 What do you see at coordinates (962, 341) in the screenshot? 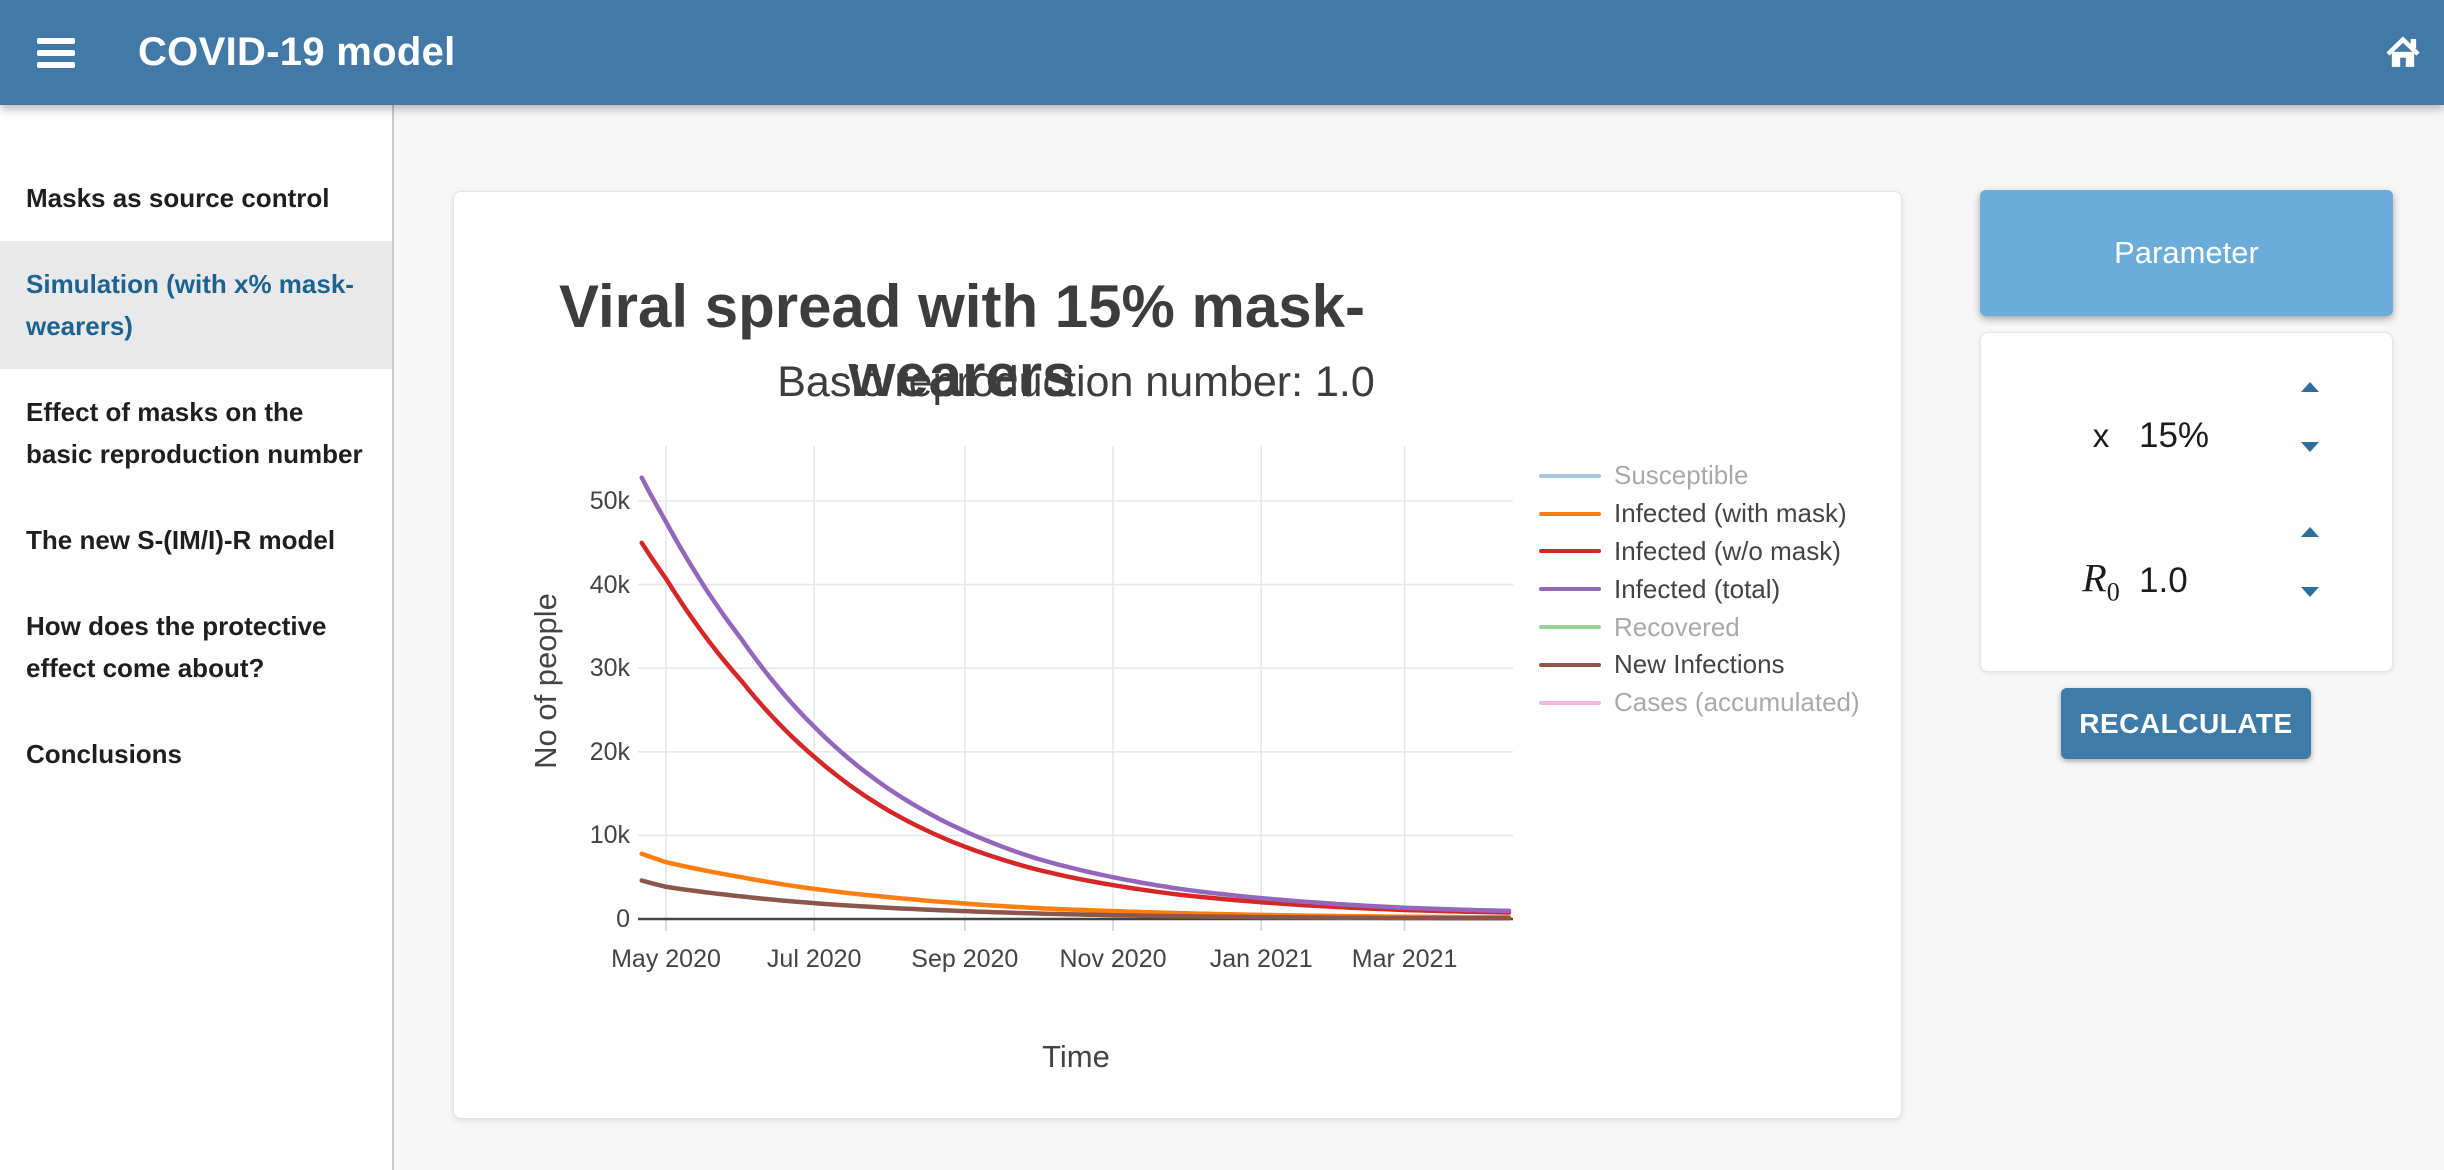
I see `chart-title: Viral spread with 15% mask-wearers` at bounding box center [962, 341].